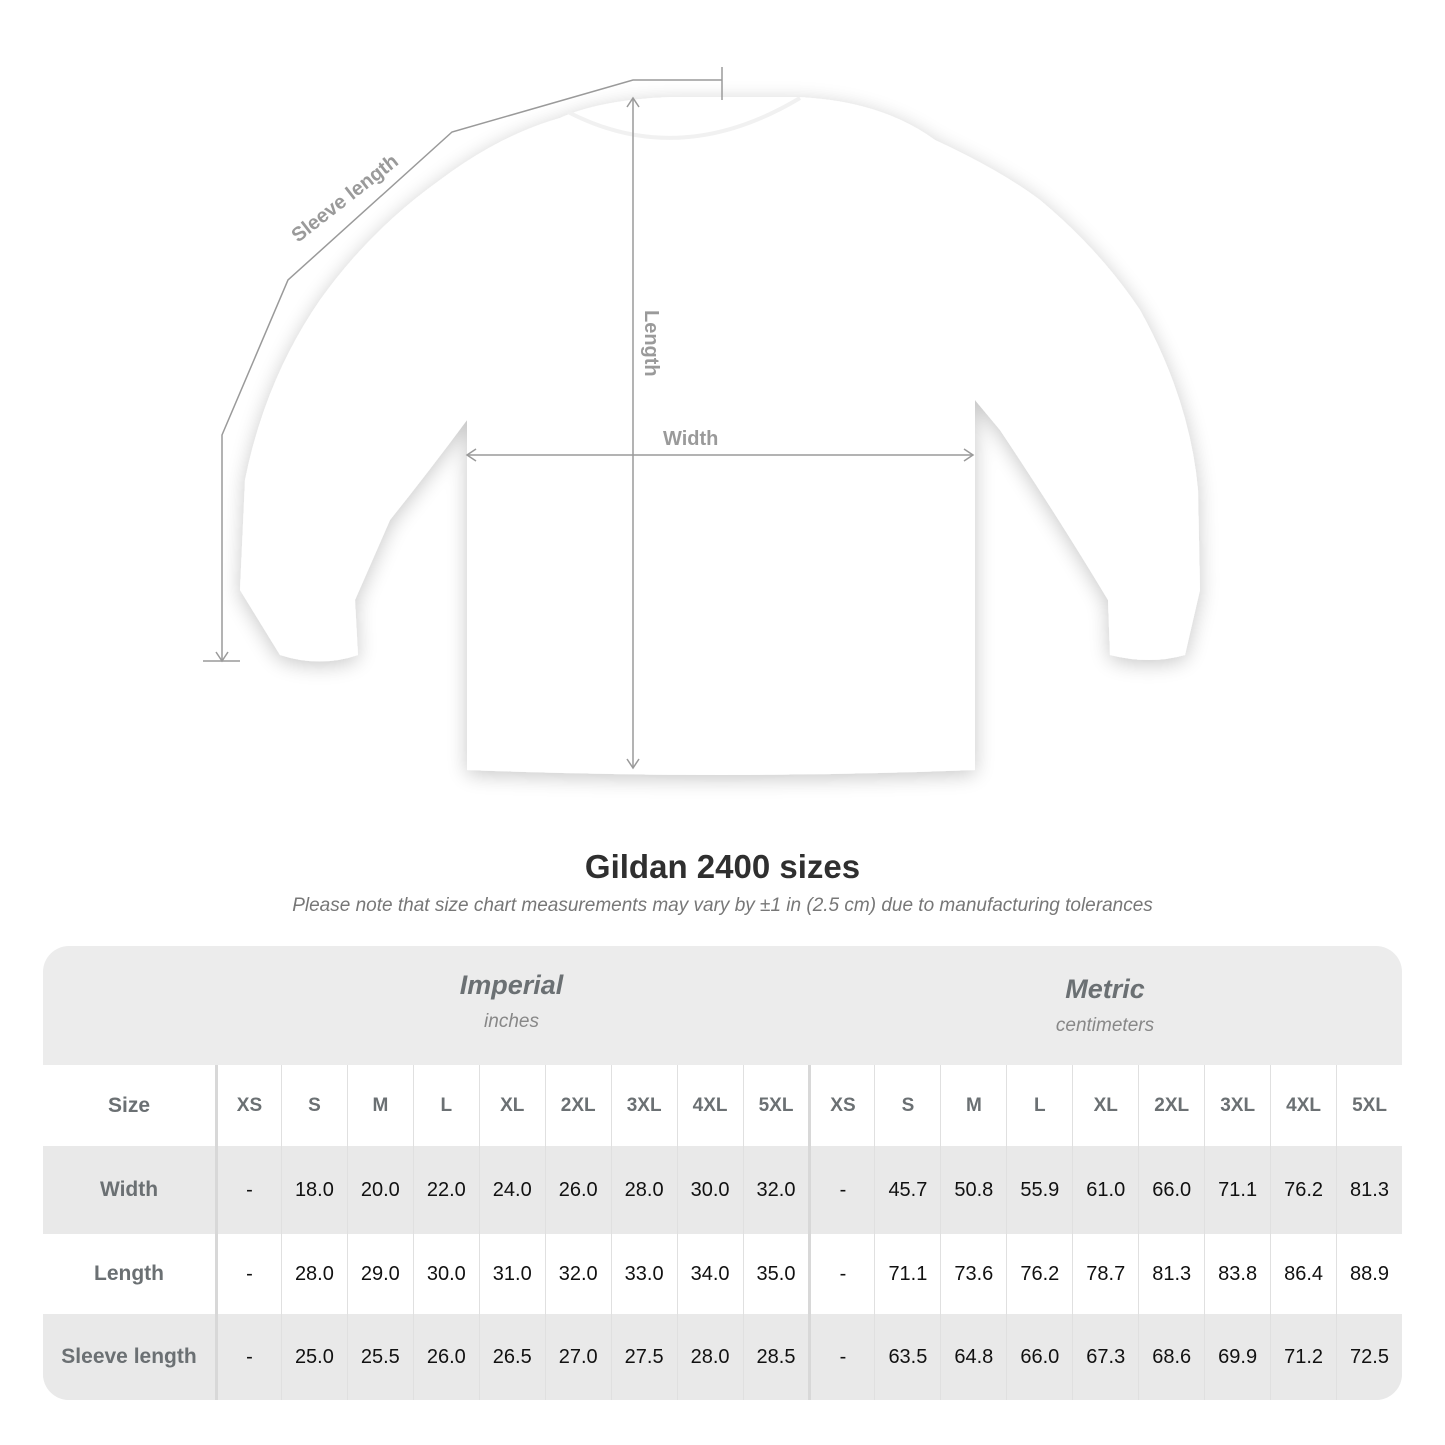 This screenshot has width=1445, height=1445. I want to click on metric-value-cell: 71.2, so click(1303, 1357).